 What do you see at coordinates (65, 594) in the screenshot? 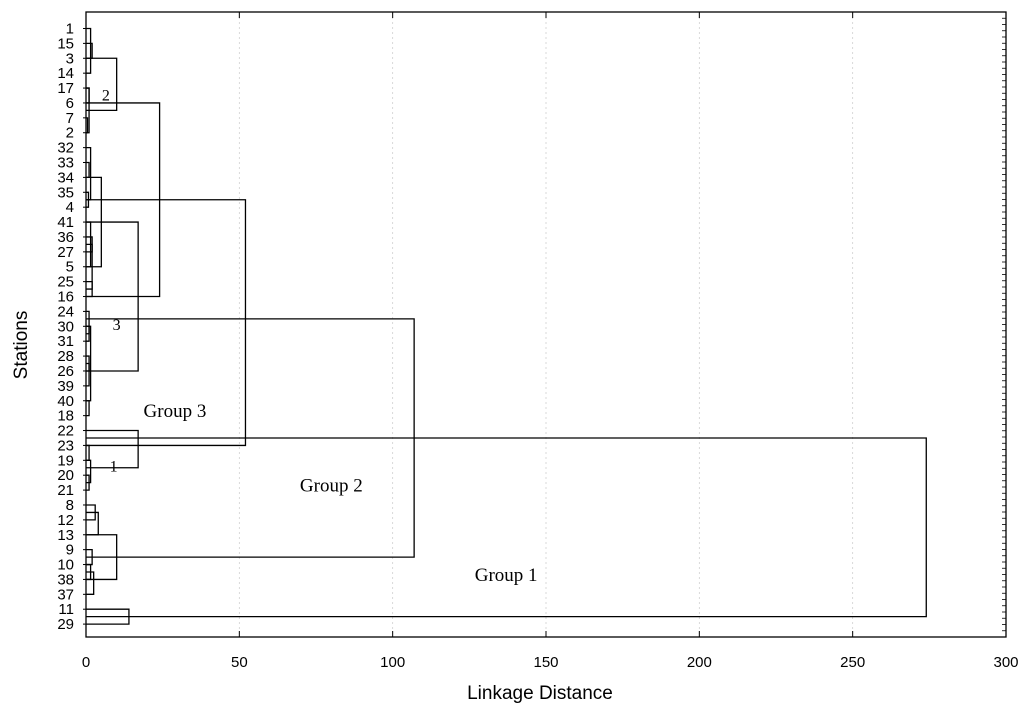
I see `station-label-37: 37` at bounding box center [65, 594].